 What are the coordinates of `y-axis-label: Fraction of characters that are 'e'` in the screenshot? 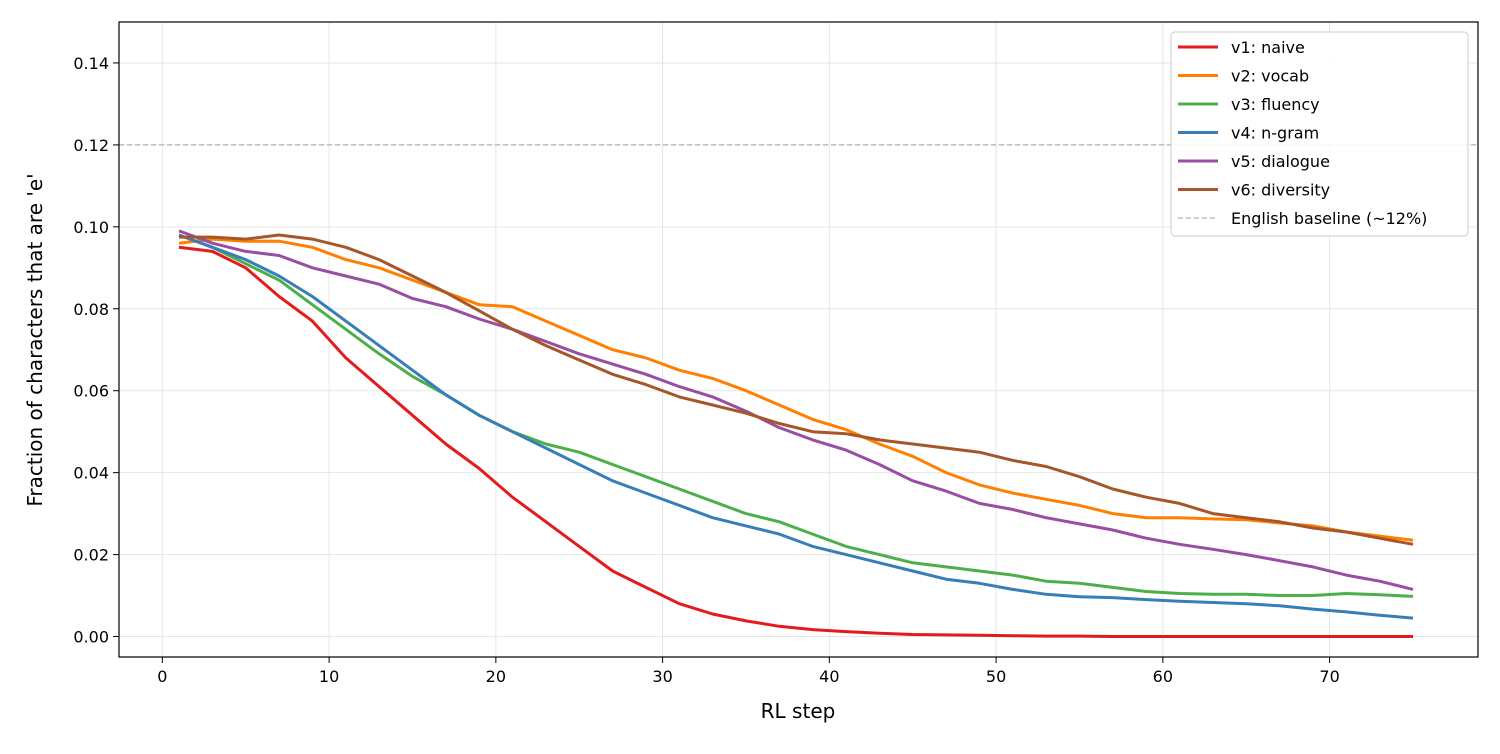 It's located at (35, 339).